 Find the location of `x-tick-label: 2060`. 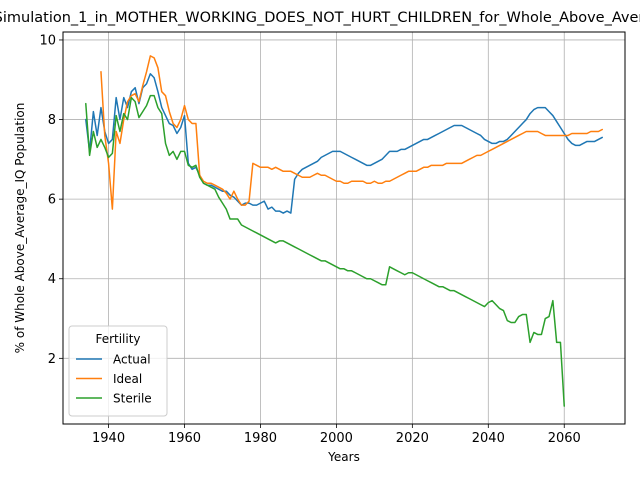

x-tick-label: 2060 is located at coordinates (564, 438).